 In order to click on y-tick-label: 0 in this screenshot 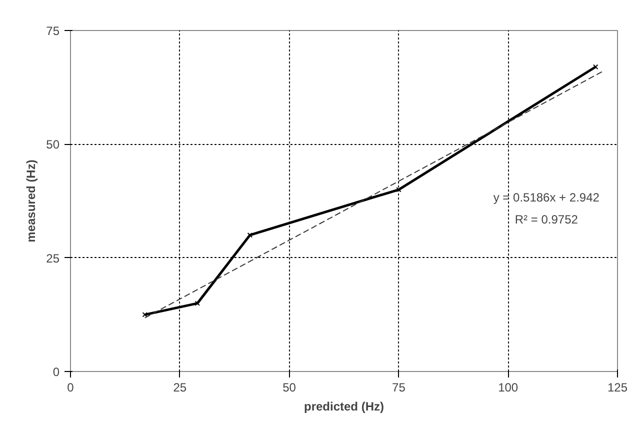, I will do `click(56, 372)`.